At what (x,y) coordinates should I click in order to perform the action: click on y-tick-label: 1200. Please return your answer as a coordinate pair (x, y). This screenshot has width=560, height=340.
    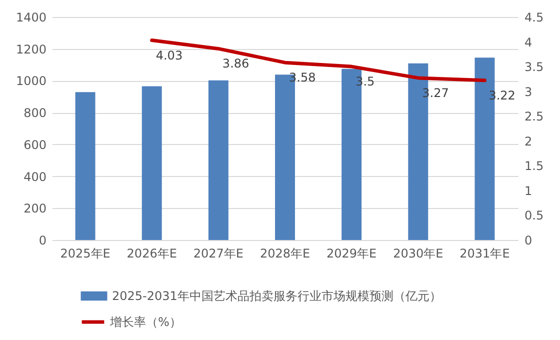
    Looking at the image, I should click on (31, 49).